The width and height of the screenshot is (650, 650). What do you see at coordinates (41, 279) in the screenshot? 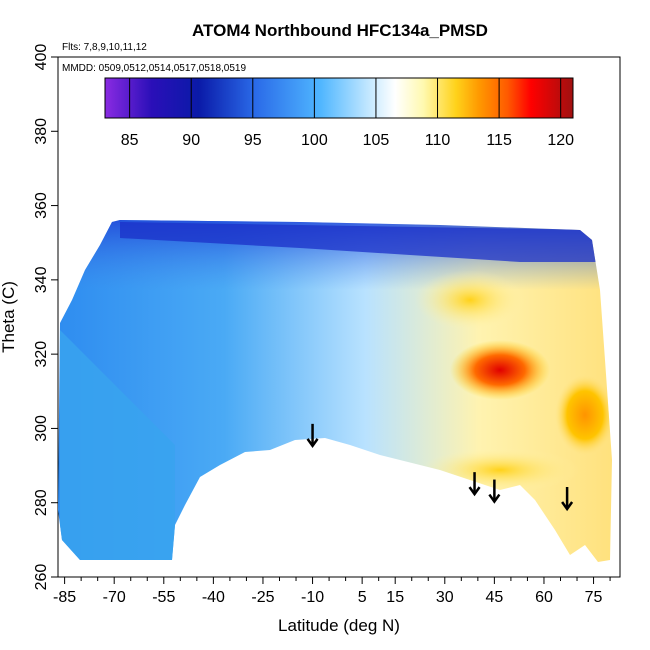
I see `y-tick-label: 340` at bounding box center [41, 279].